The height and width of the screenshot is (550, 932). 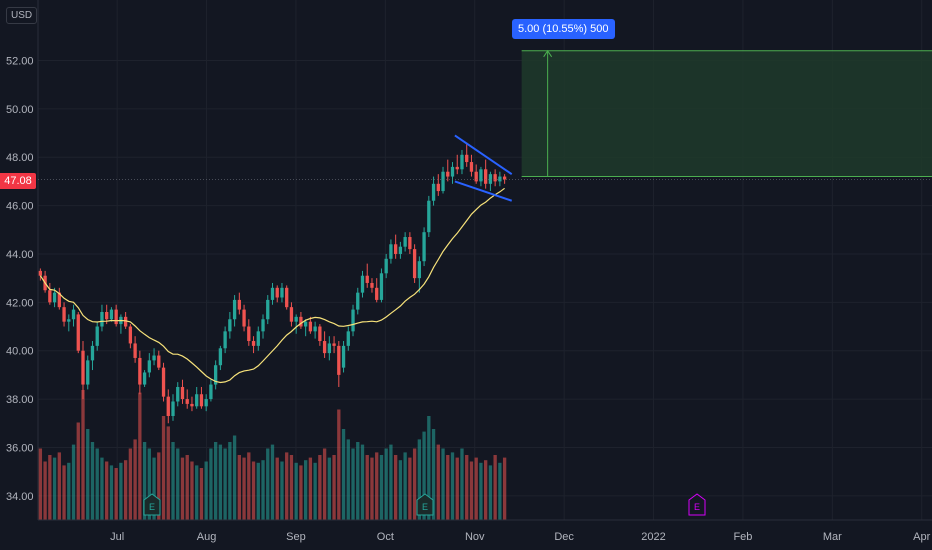 I want to click on measure-arrow-head, so click(x=548, y=53).